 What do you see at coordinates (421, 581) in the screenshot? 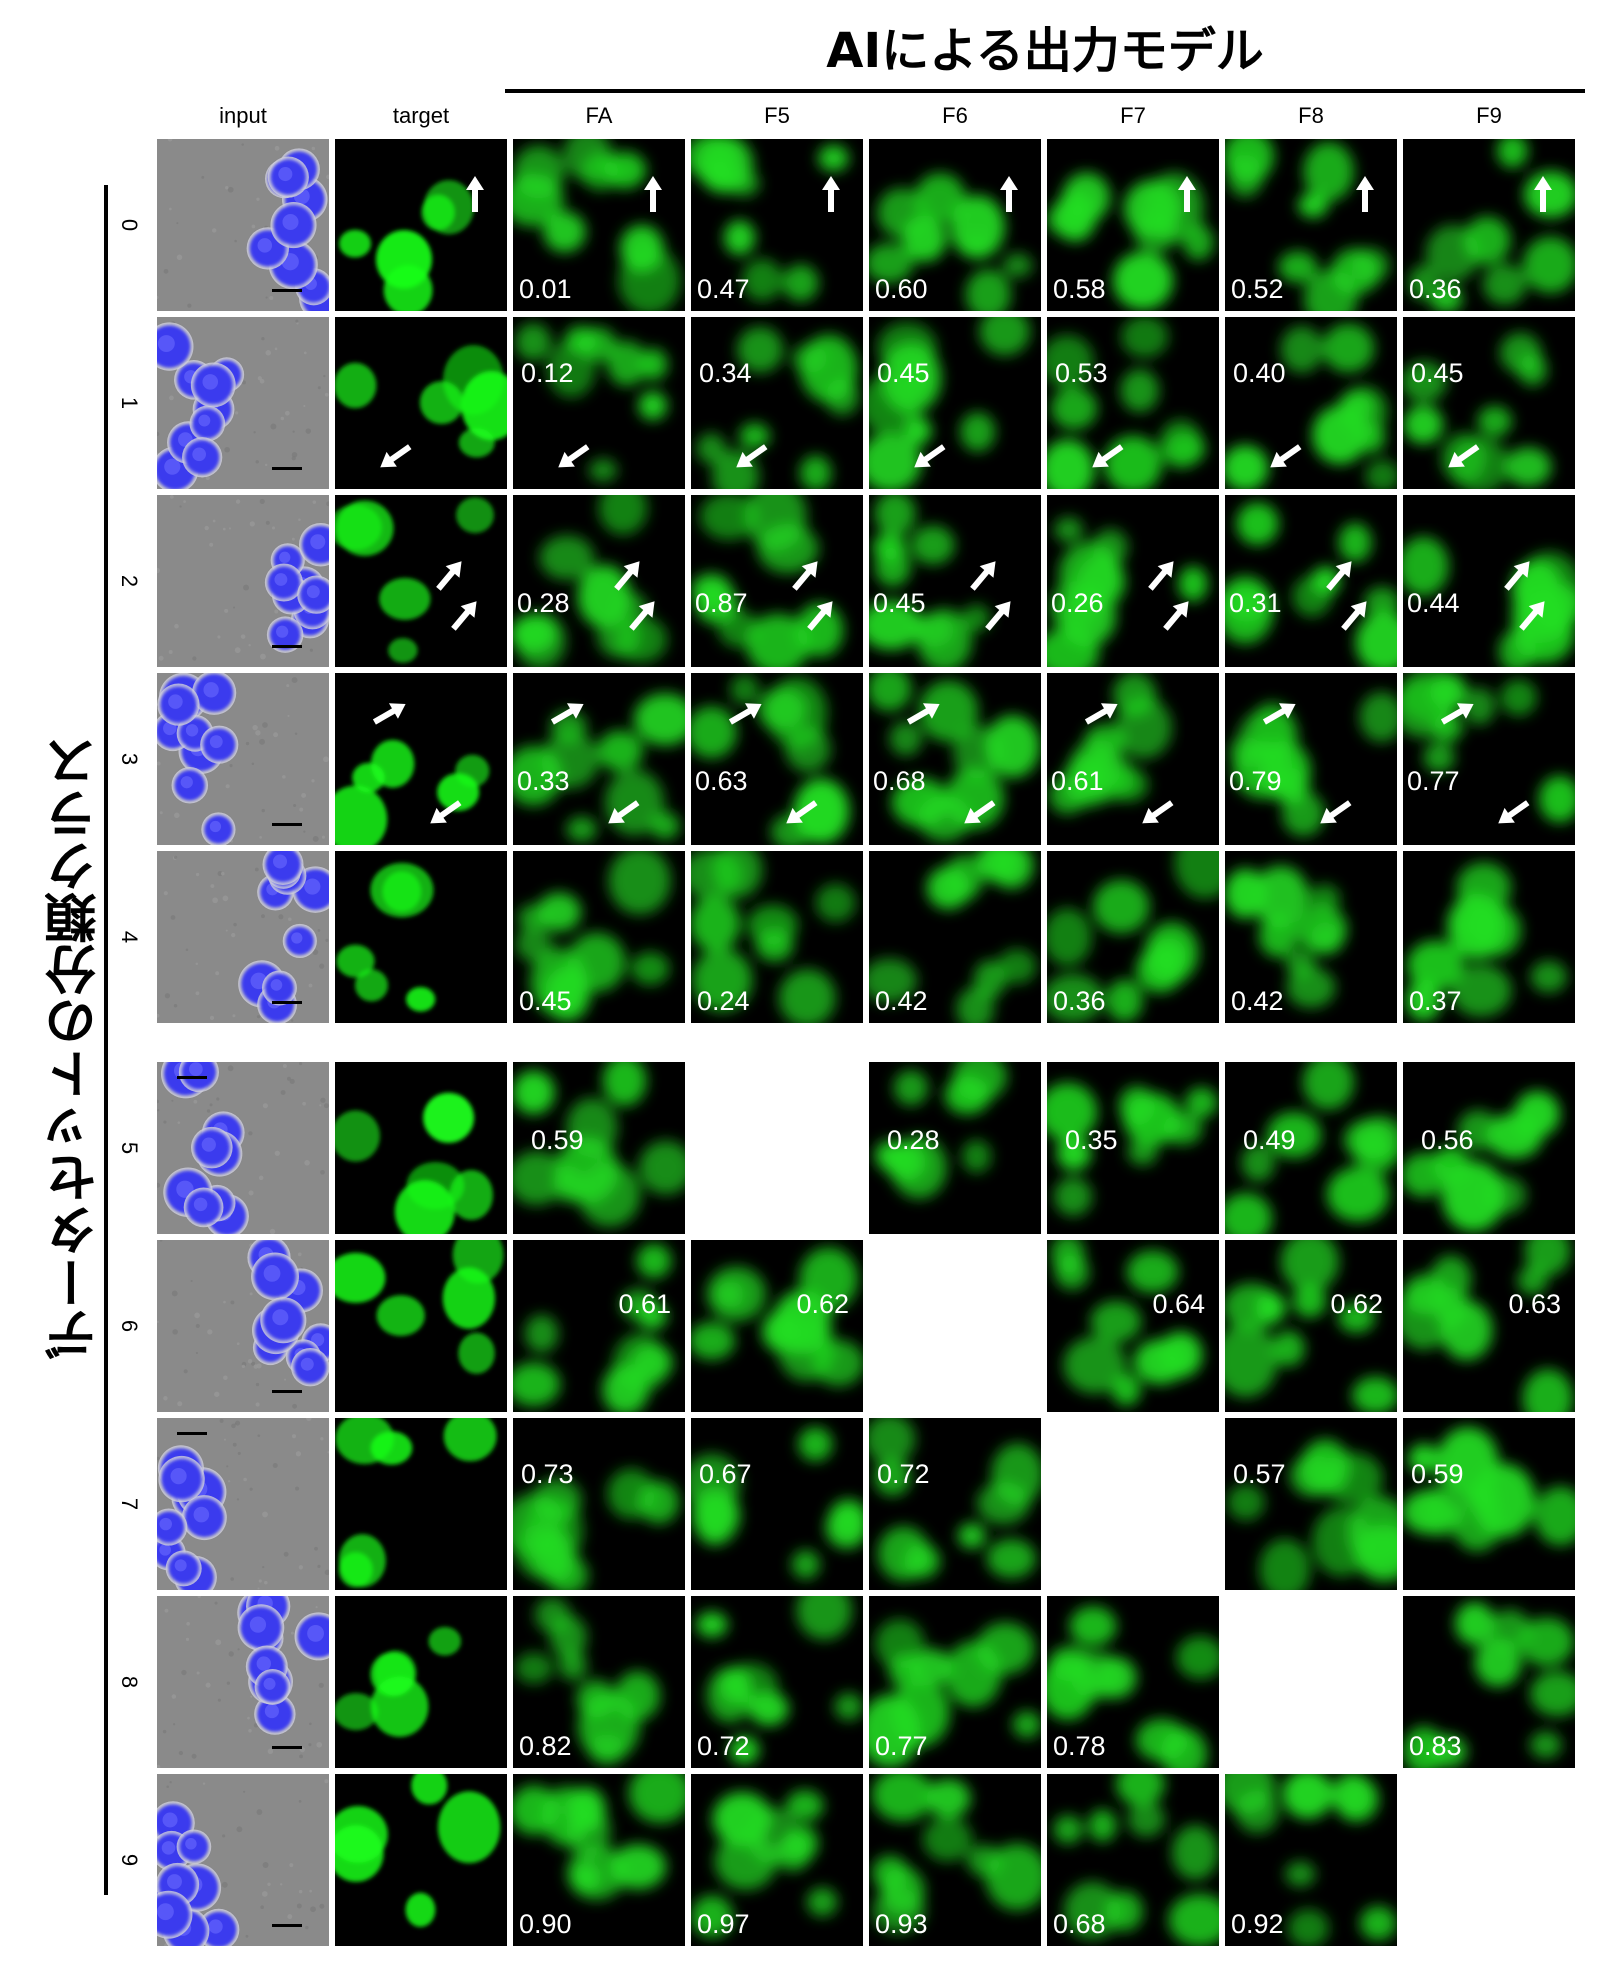
I see `panel-row2-target` at bounding box center [421, 581].